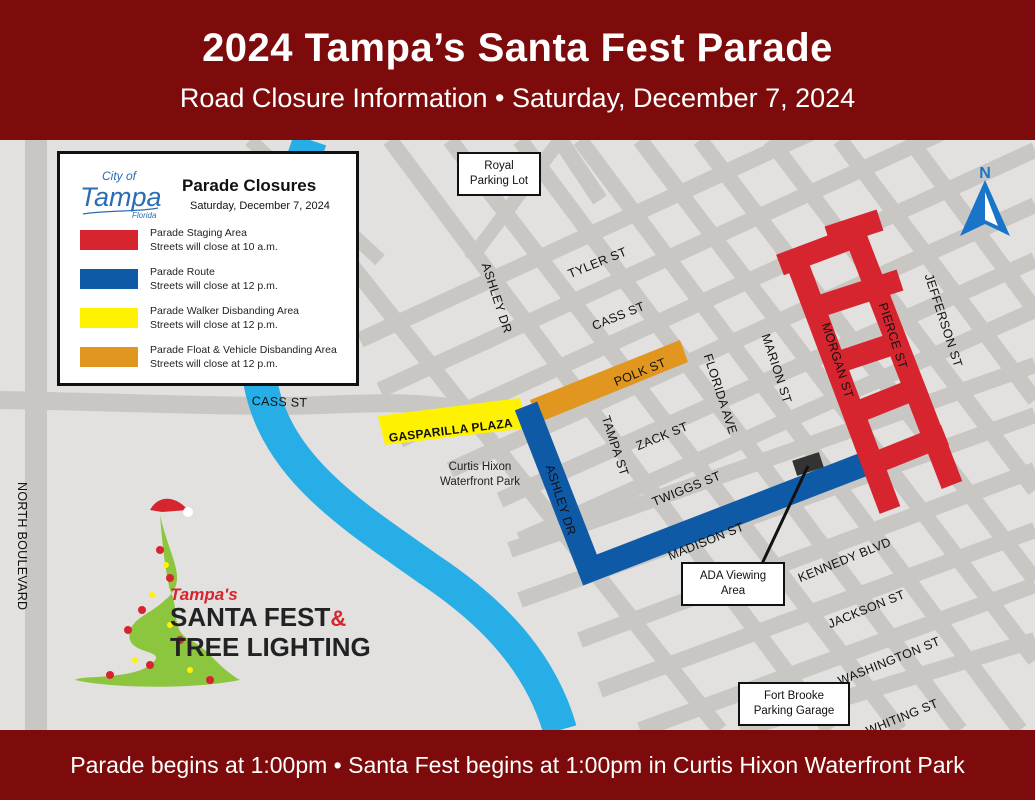  Describe the element at coordinates (258, 617) in the screenshot. I see `event-logo-line2: SANTA FEST&` at that location.